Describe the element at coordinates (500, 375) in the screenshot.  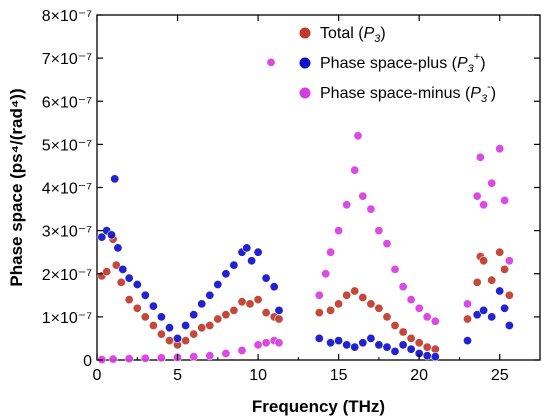
I see `x-tick-label: 25` at that location.